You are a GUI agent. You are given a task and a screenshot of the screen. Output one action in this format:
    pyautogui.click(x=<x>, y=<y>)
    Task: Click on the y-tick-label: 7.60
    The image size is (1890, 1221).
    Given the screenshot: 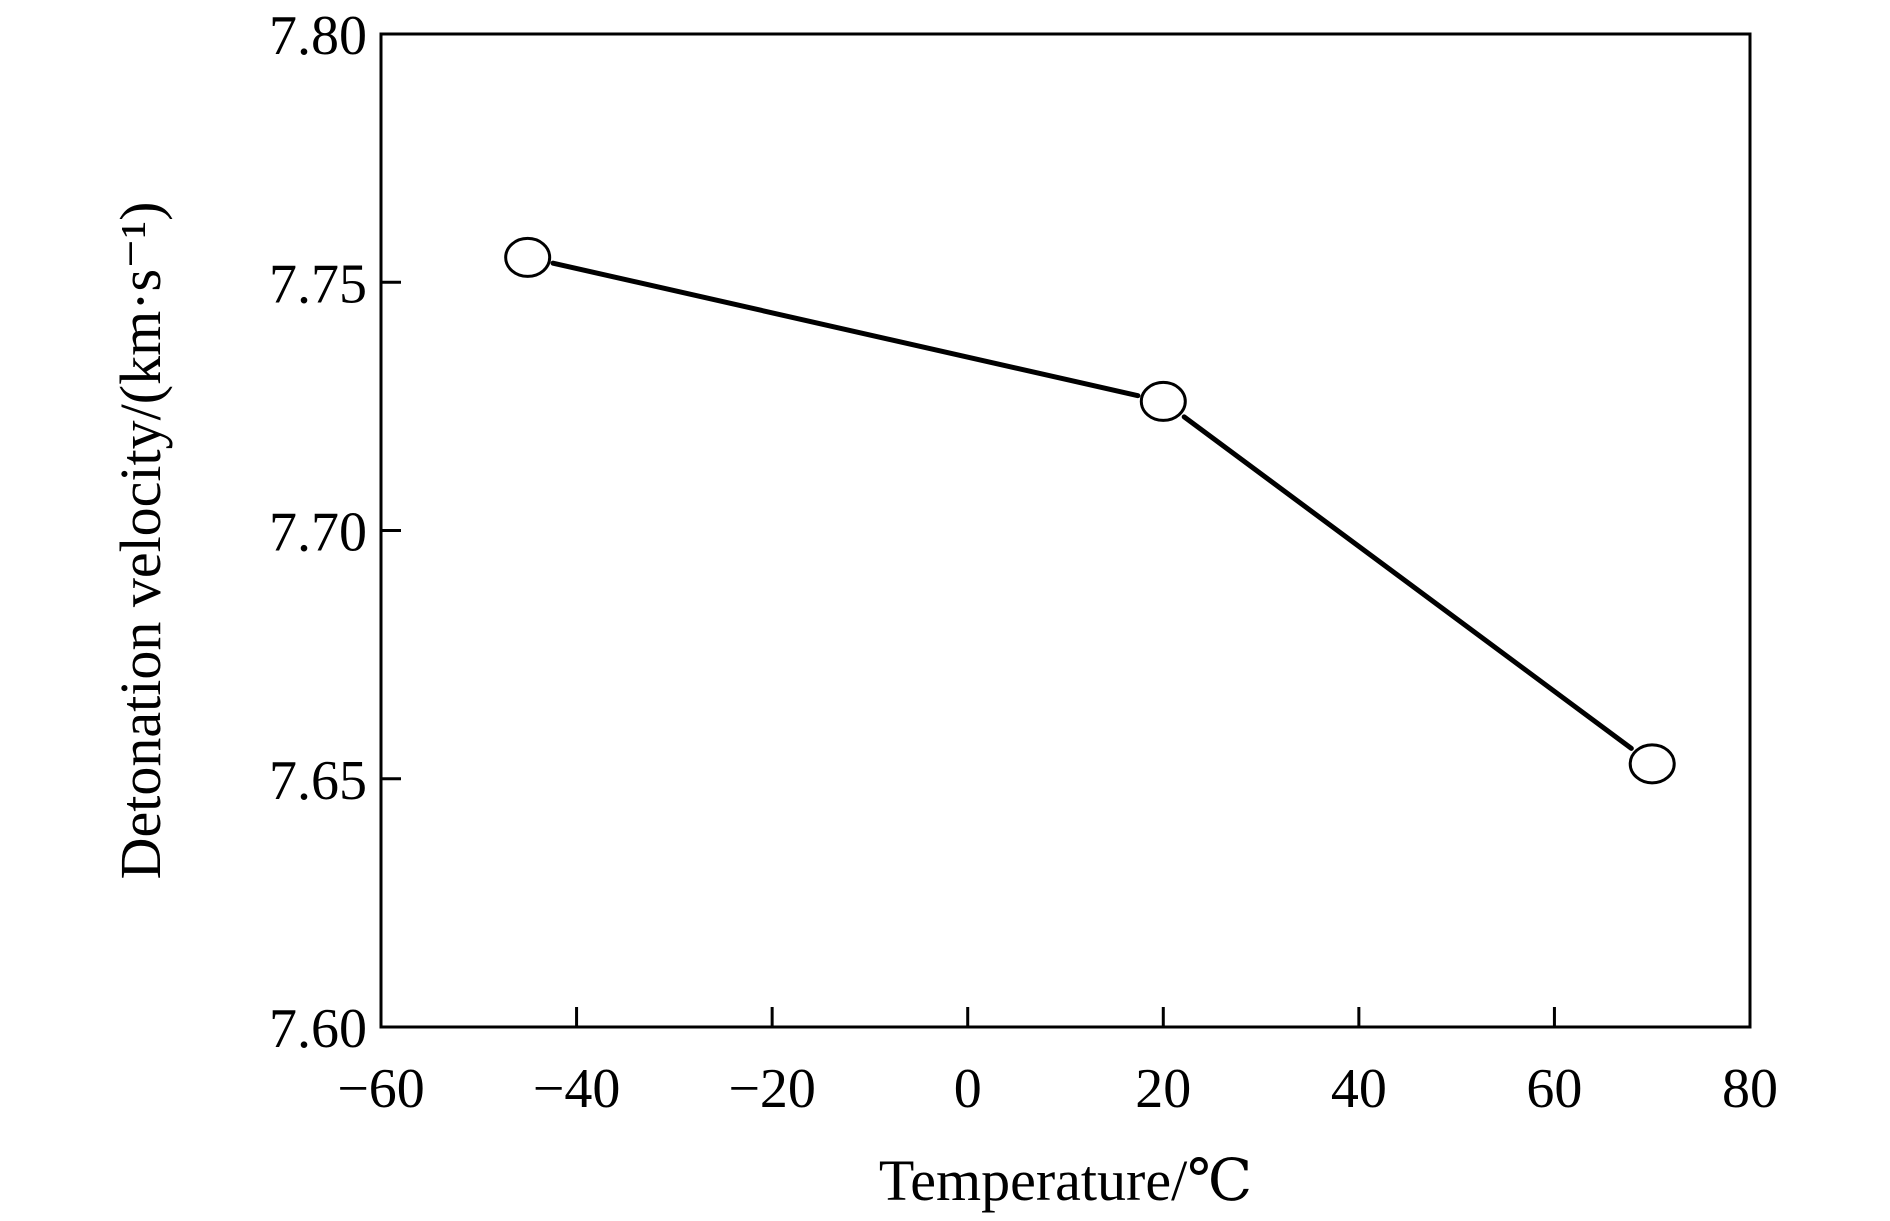 What is the action you would take?
    pyautogui.click(x=318, y=1029)
    